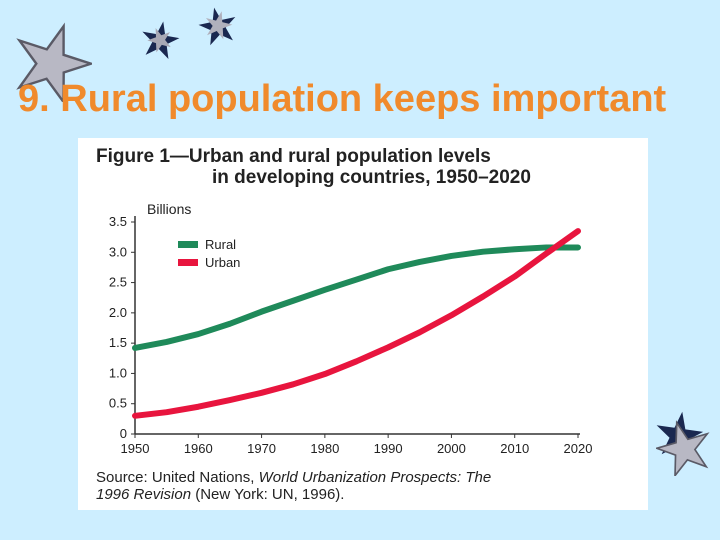  Describe the element at coordinates (388, 448) in the screenshot. I see `x-tick-label: 1990` at that location.